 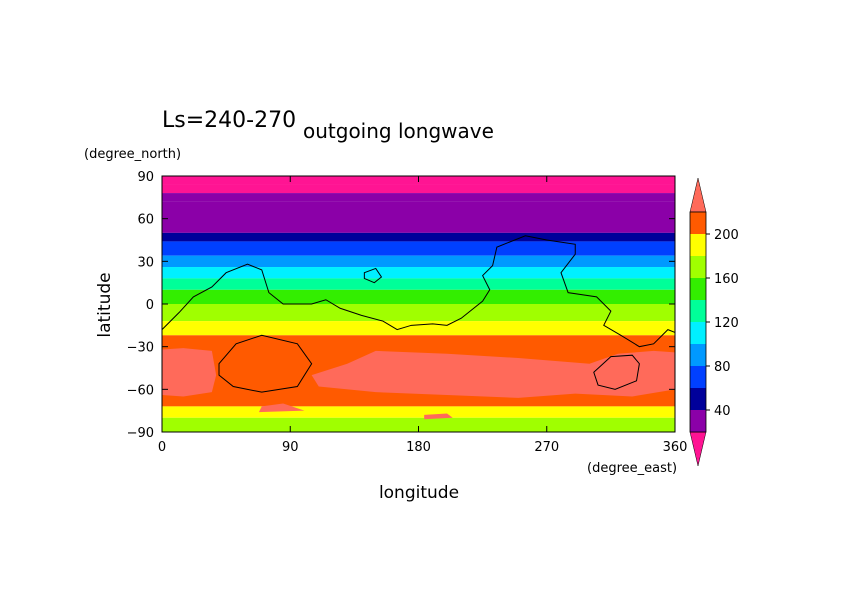 What do you see at coordinates (162, 447) in the screenshot?
I see `x-tick-label: 0` at bounding box center [162, 447].